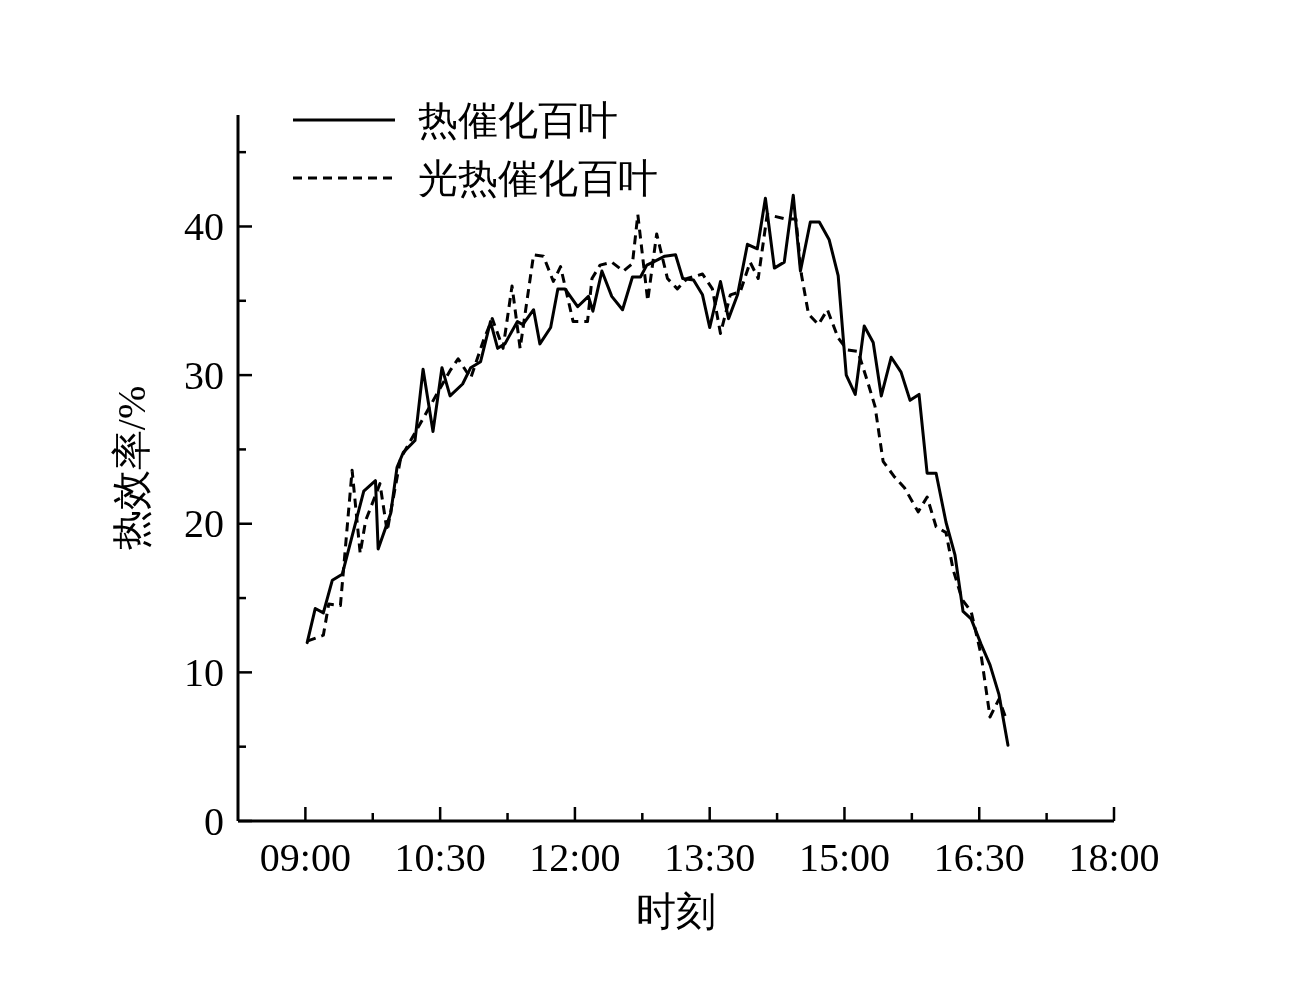  Describe the element at coordinates (710, 857) in the screenshot. I see `x-tick-label: 13:30` at that location.